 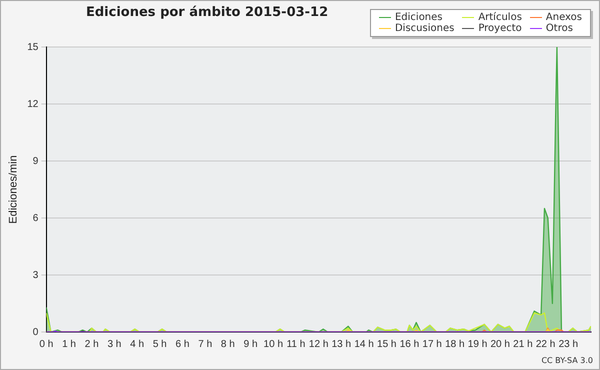 I want to click on x-tick-label: 23 h, so click(x=568, y=344).